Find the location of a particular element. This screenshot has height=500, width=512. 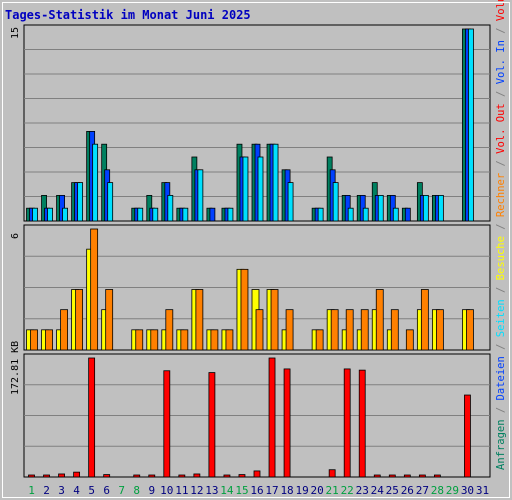

x-tick-label: 10 is located at coordinates (166, 490).